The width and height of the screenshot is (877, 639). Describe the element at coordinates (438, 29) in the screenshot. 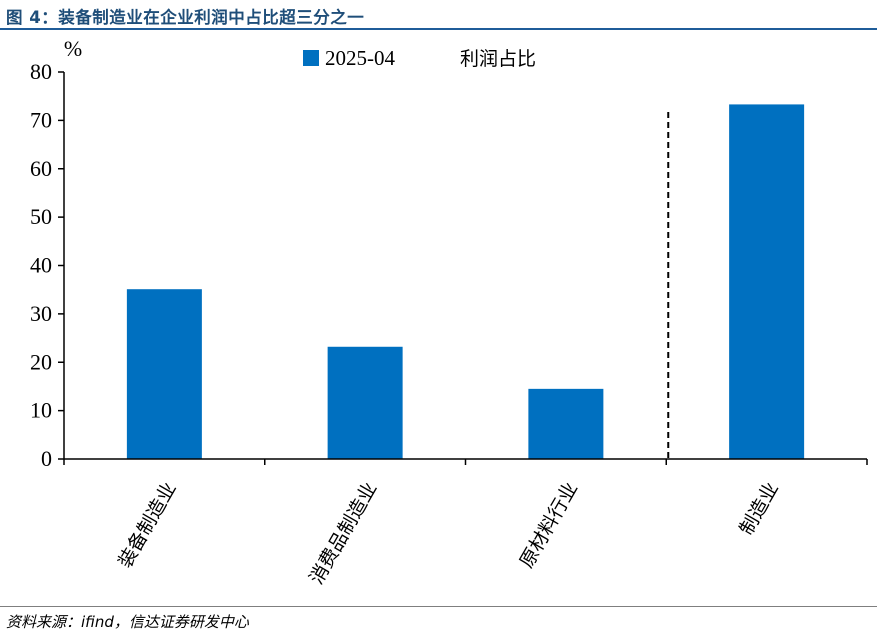

I see `title-divider` at that location.